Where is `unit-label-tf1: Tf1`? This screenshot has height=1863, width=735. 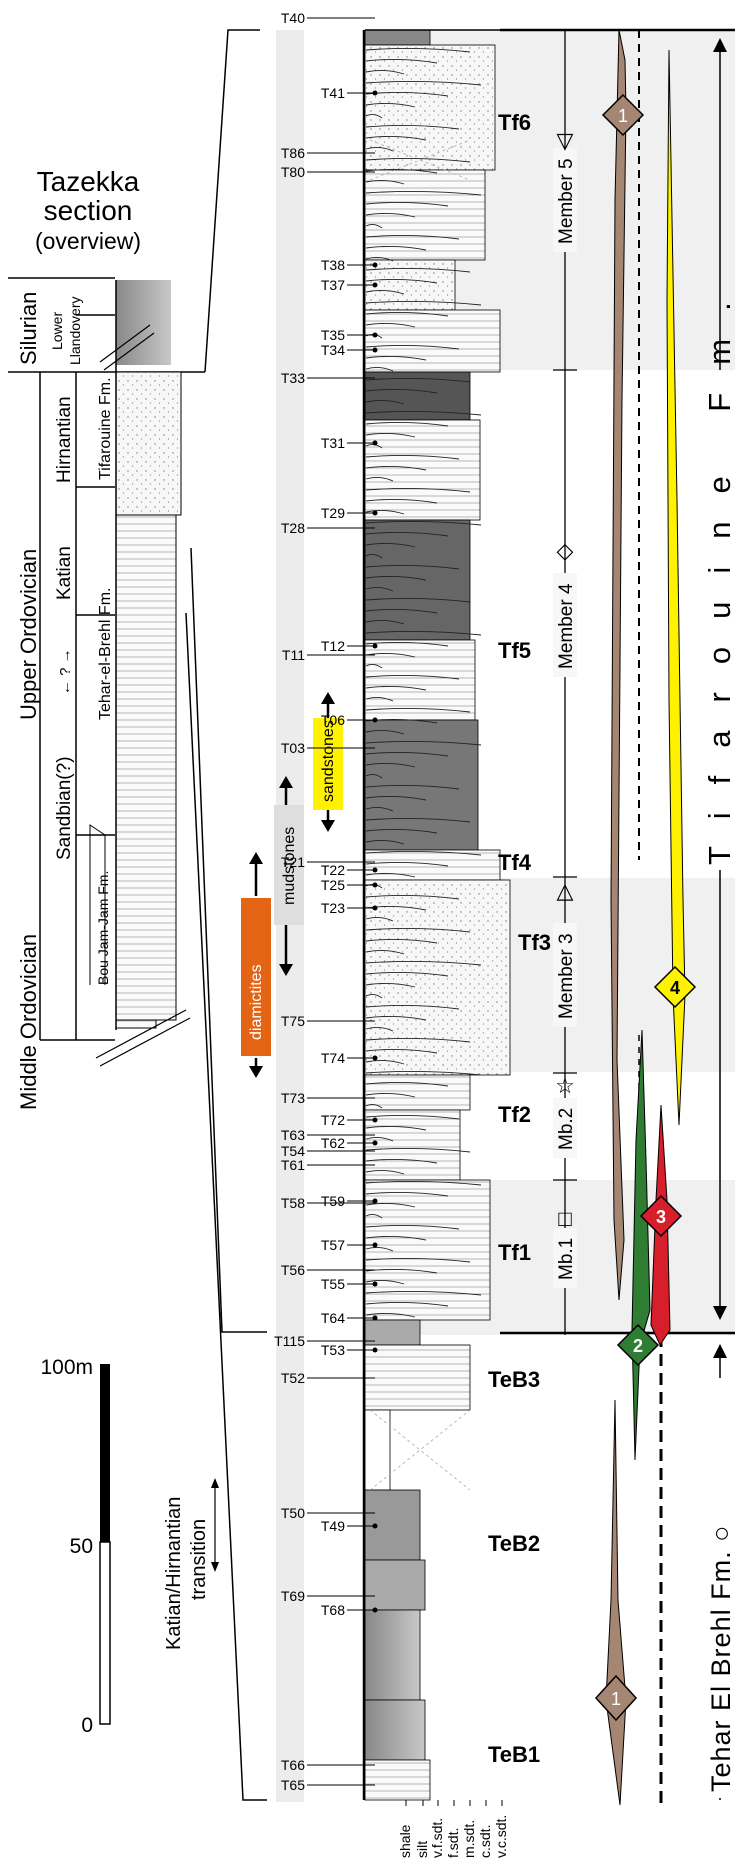
unit-label-tf1: Tf1 is located at coordinates (514, 1252).